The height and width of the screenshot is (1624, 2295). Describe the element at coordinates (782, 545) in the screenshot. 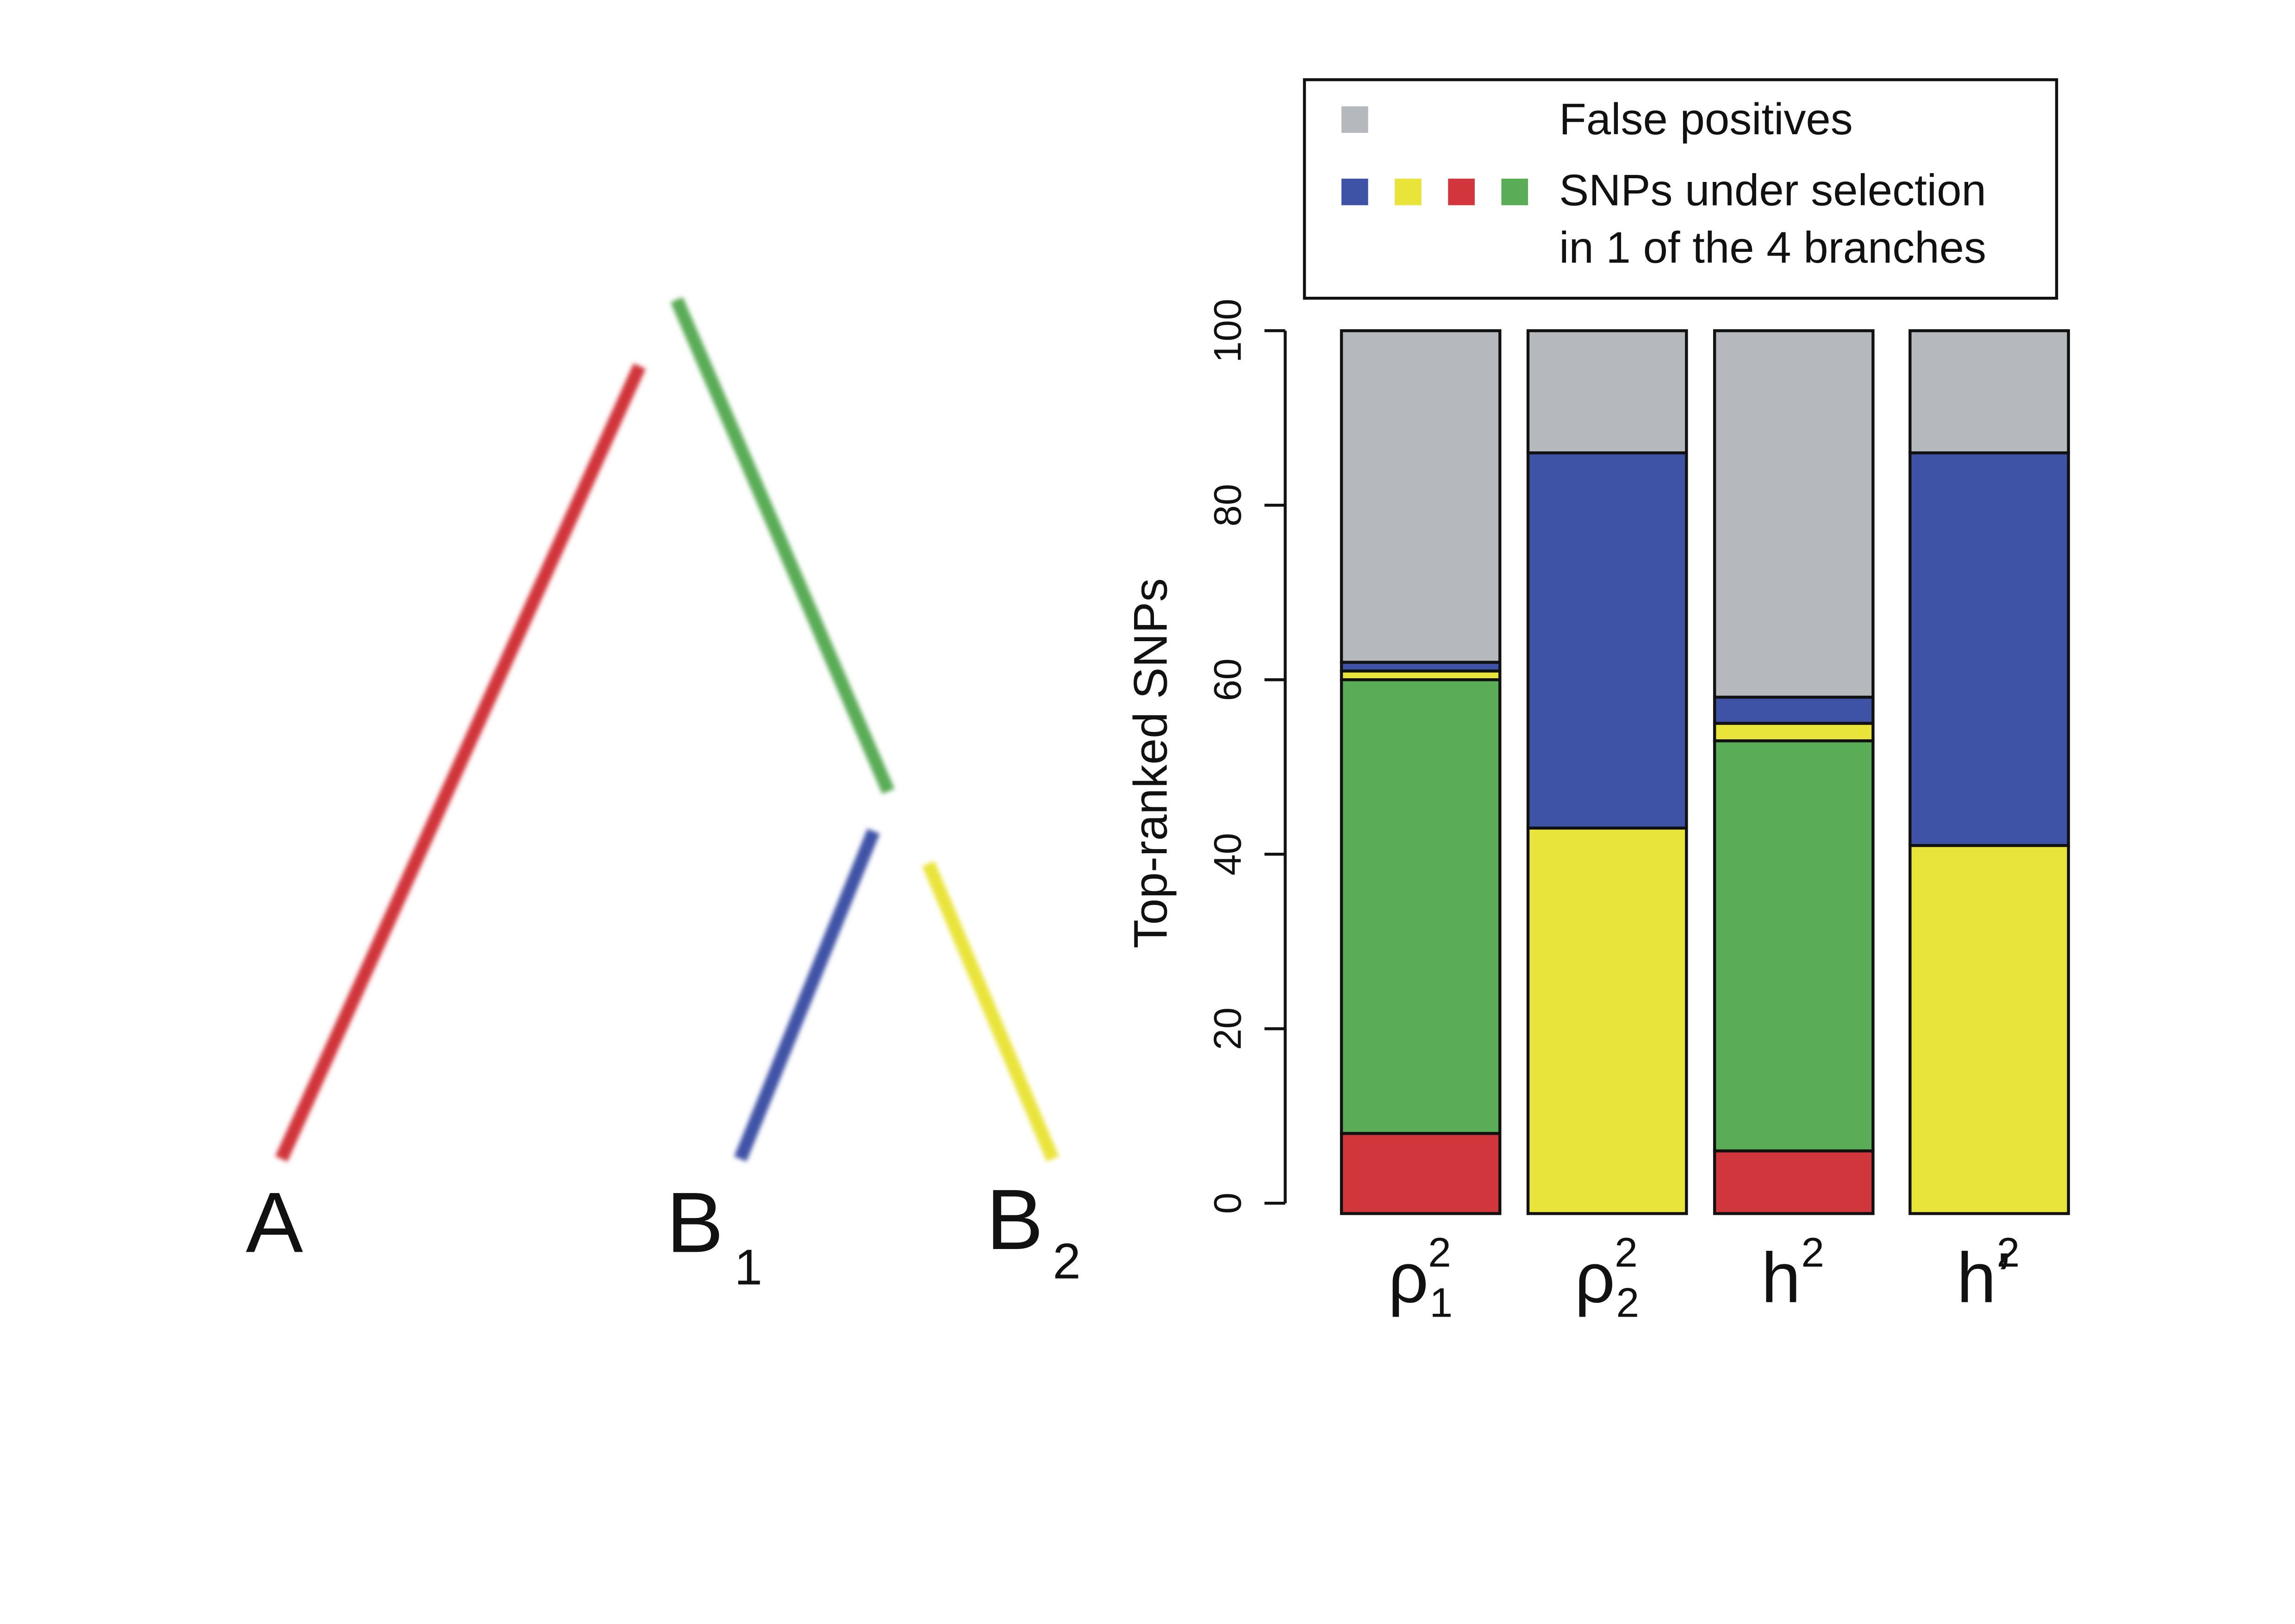

I see `branch-b-ancestral-line` at that location.